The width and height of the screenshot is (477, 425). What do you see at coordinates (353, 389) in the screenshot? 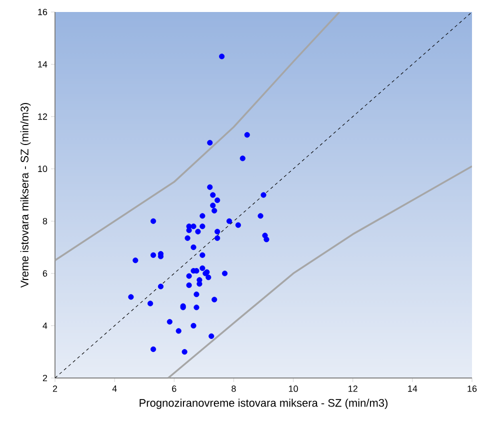
I see `x-tick-label: 12` at bounding box center [353, 389].